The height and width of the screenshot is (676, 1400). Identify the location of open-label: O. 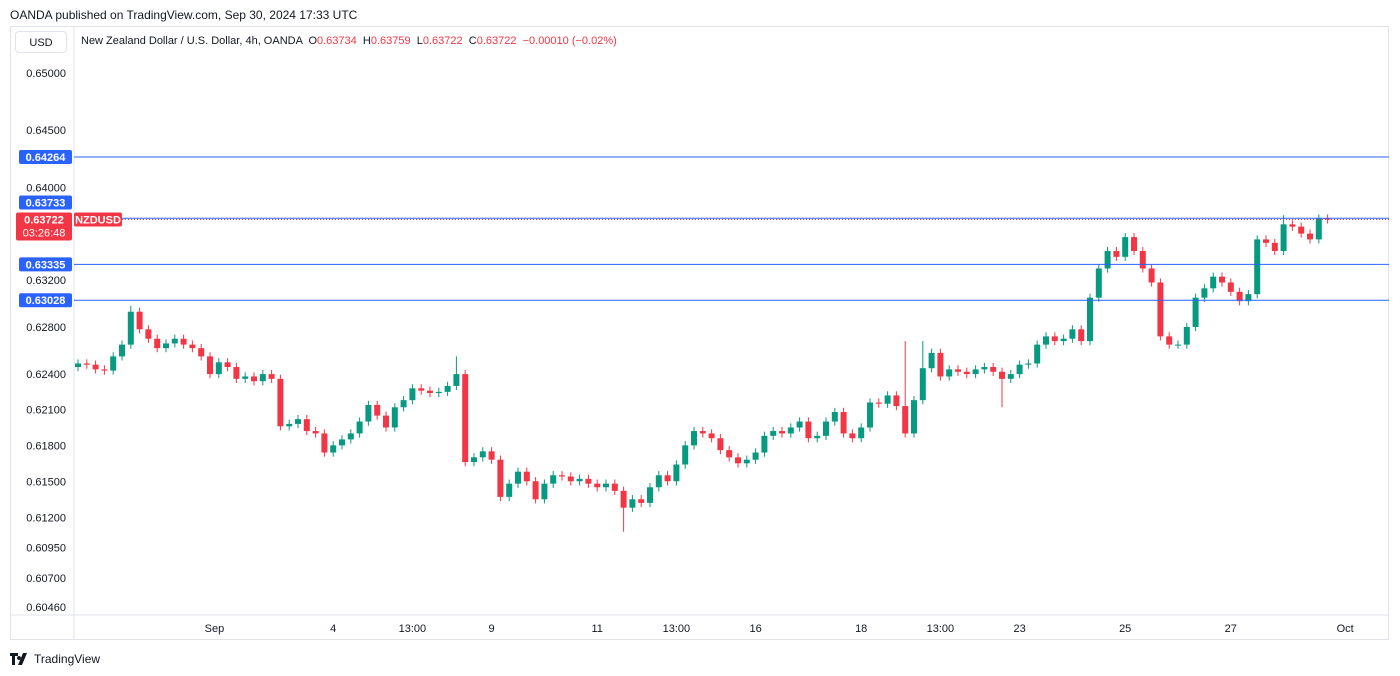
(312, 41).